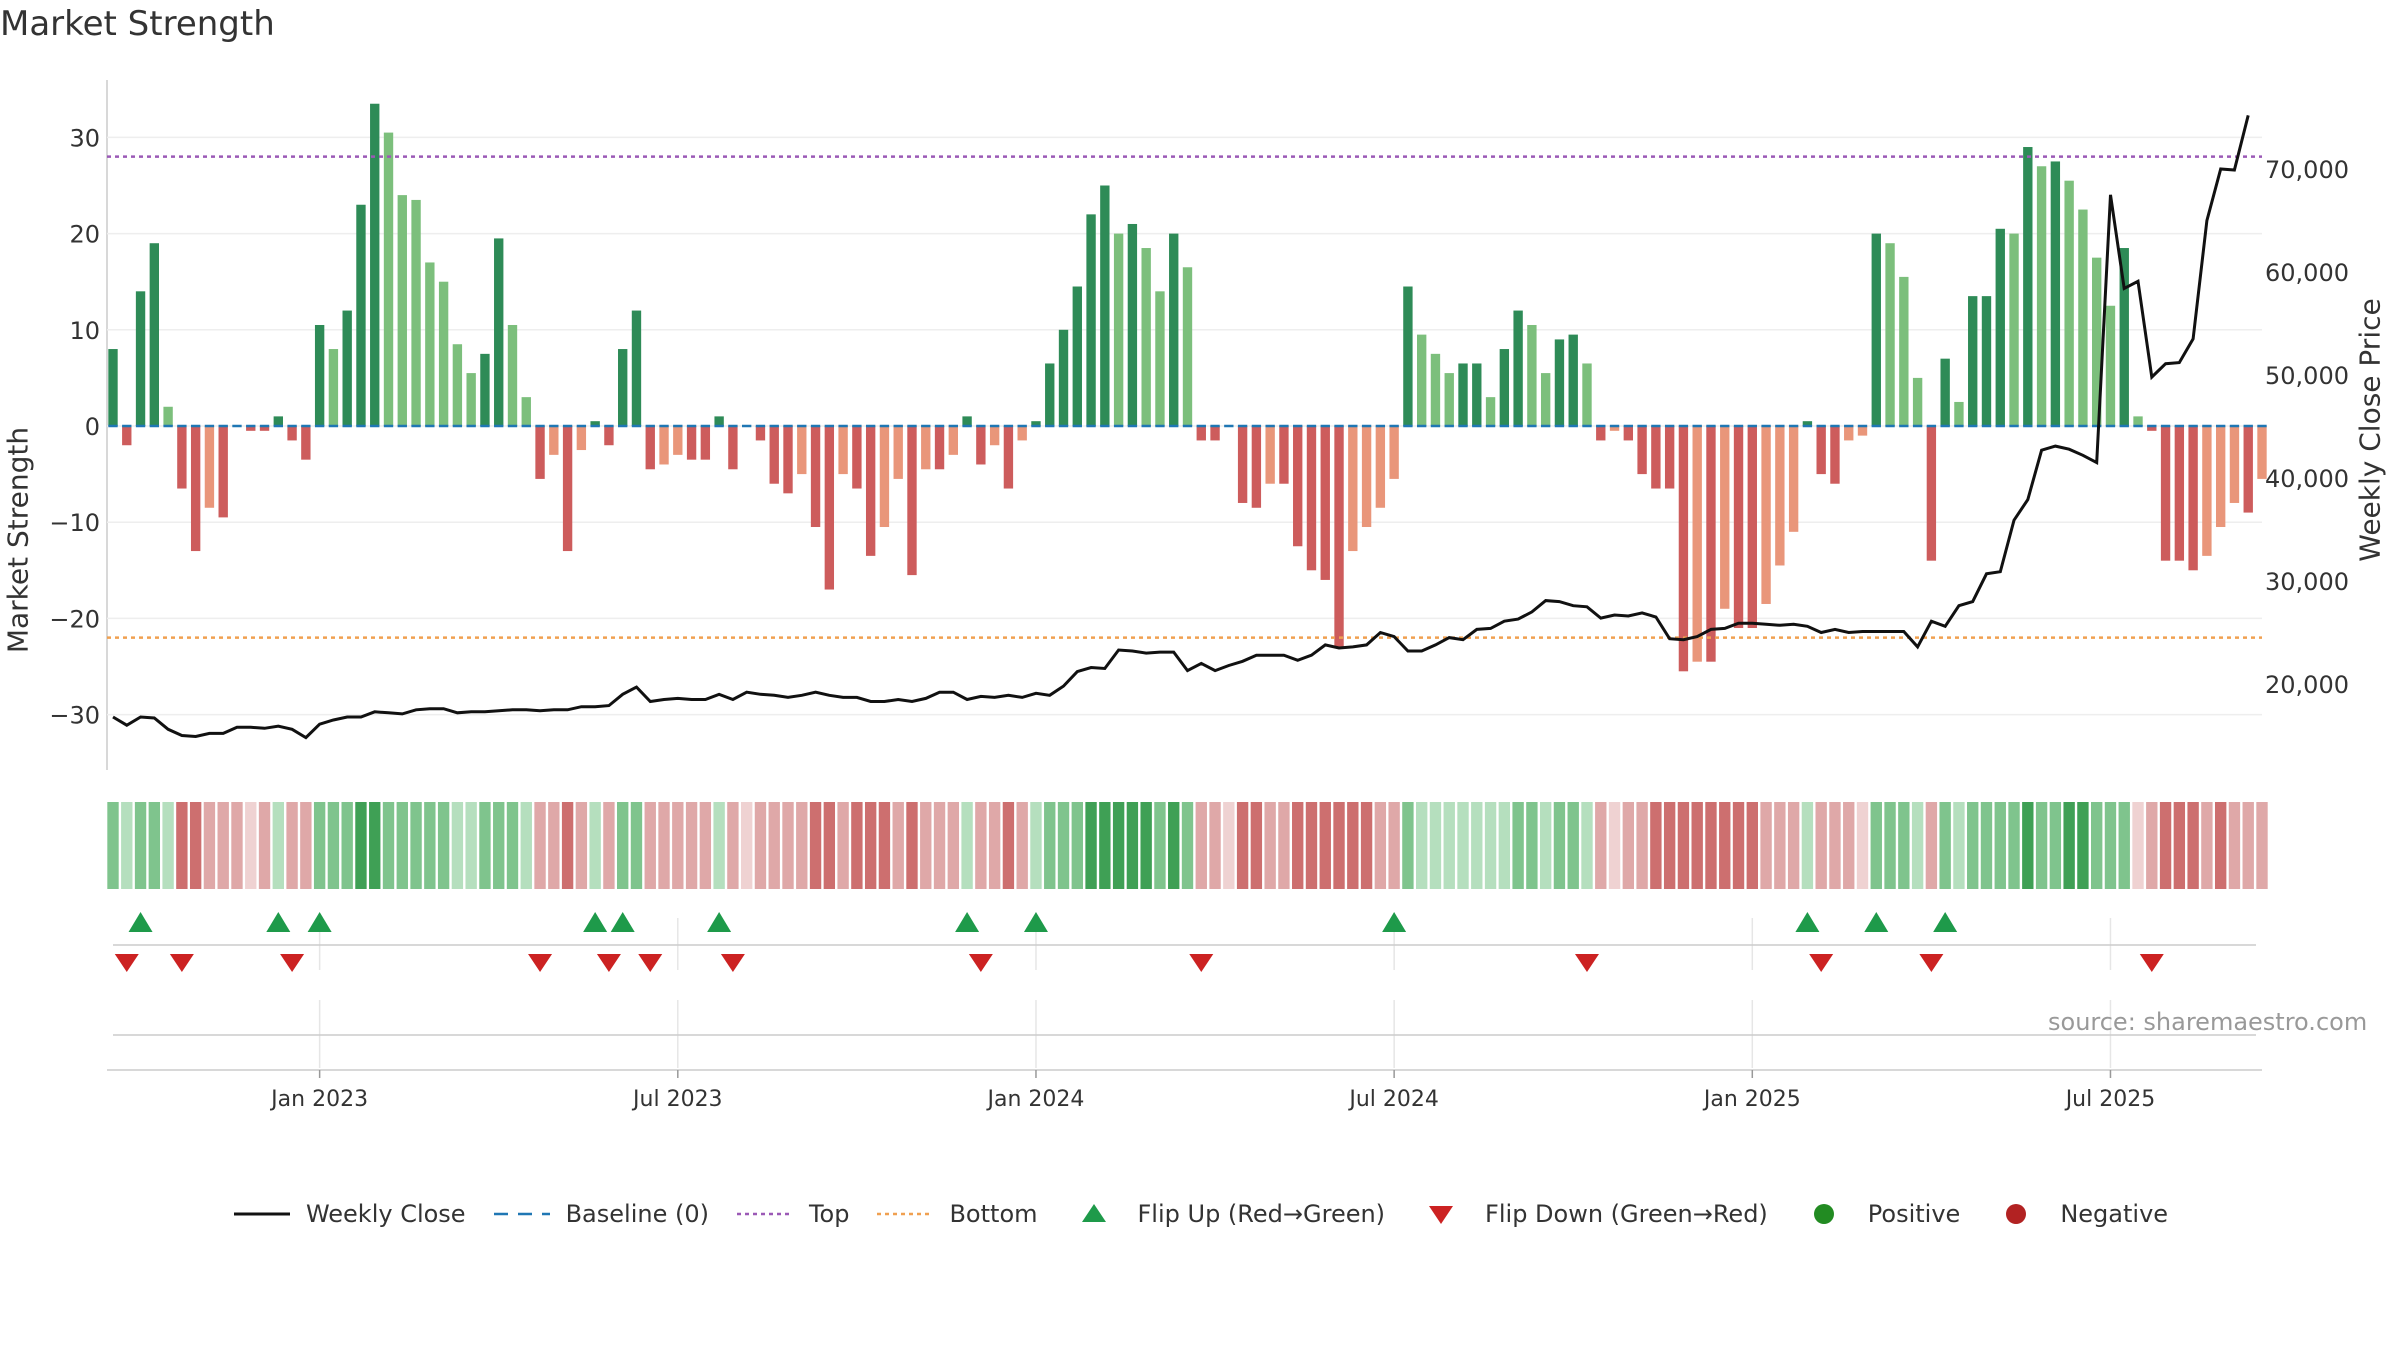  What do you see at coordinates (2307, 479) in the screenshot?
I see `right-tick-label: 40,000` at bounding box center [2307, 479].